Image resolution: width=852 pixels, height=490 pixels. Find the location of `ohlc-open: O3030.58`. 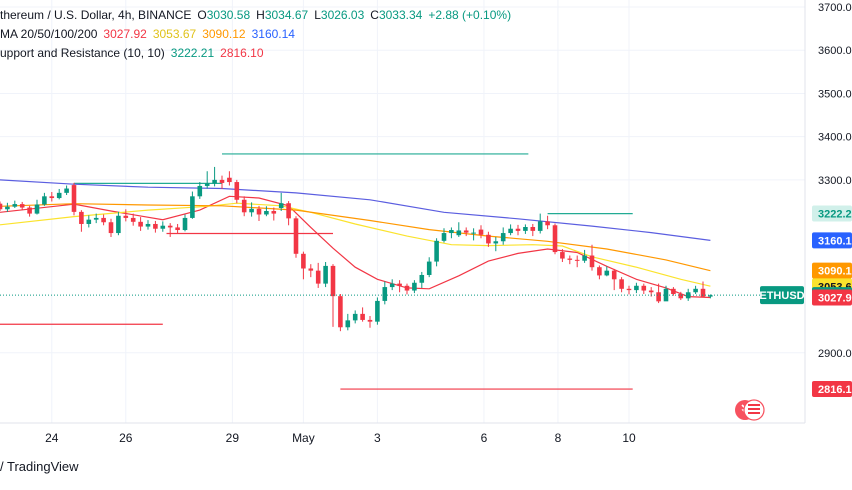

ohlc-open: O3030.58 is located at coordinates (223, 15).